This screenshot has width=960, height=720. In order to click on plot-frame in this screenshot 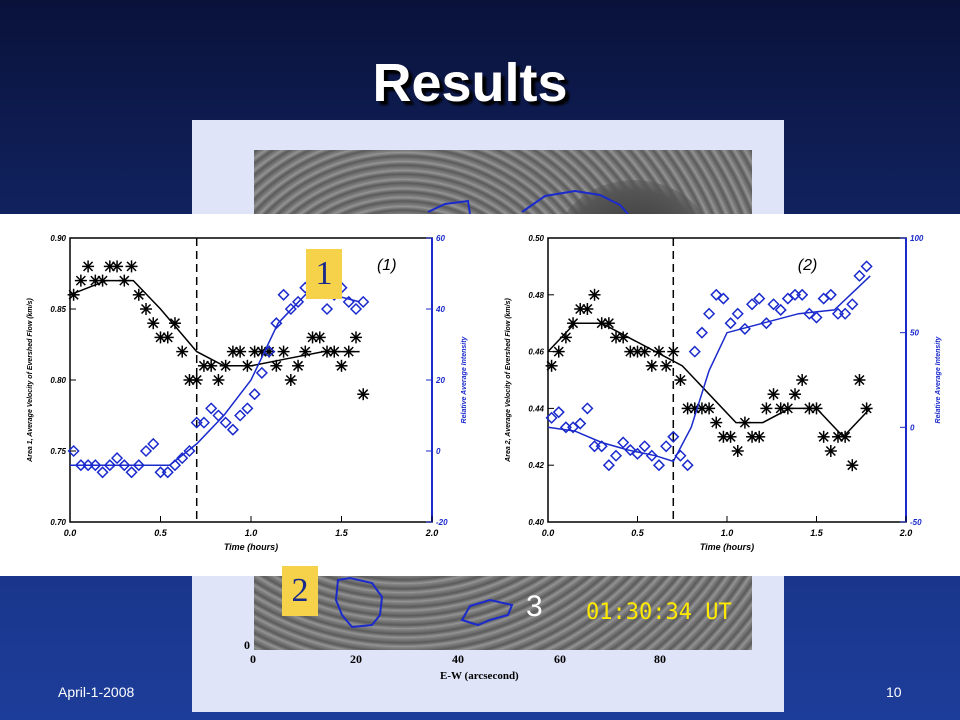, I will do `click(727, 380)`.